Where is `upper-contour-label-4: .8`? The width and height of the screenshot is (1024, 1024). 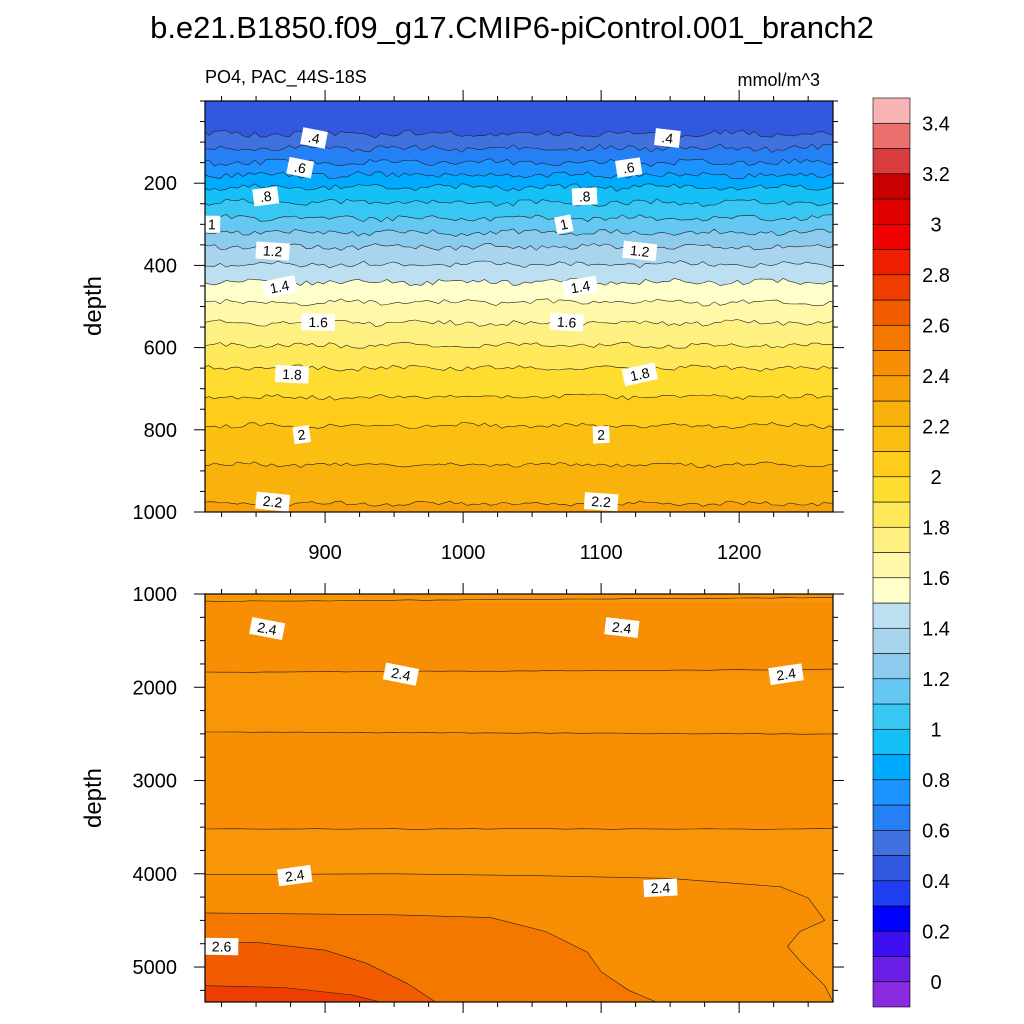
upper-contour-label-4: .8 is located at coordinates (266, 196).